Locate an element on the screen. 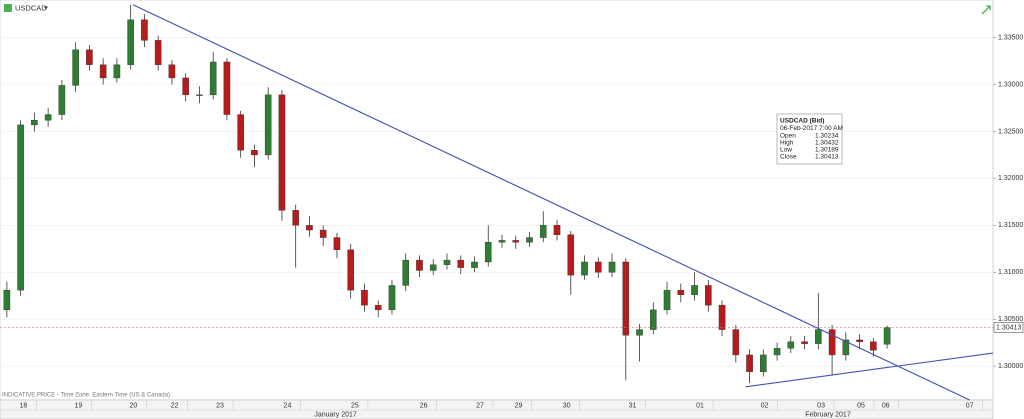 The image size is (1024, 419). x-tick-label: 05 is located at coordinates (861, 405).